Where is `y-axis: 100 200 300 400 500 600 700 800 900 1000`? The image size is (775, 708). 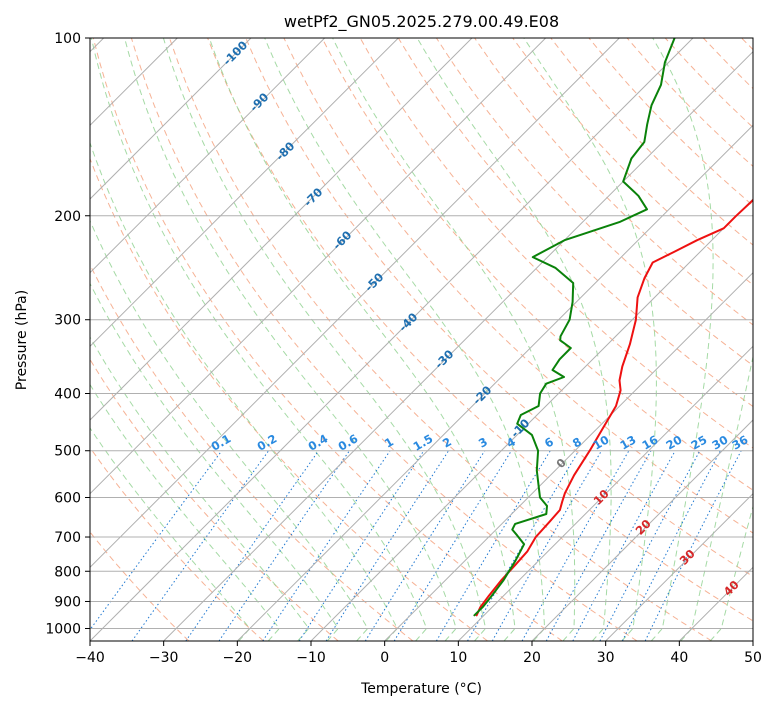 y-axis: 100 200 300 400 500 600 700 800 900 1000 is located at coordinates (67, 334).